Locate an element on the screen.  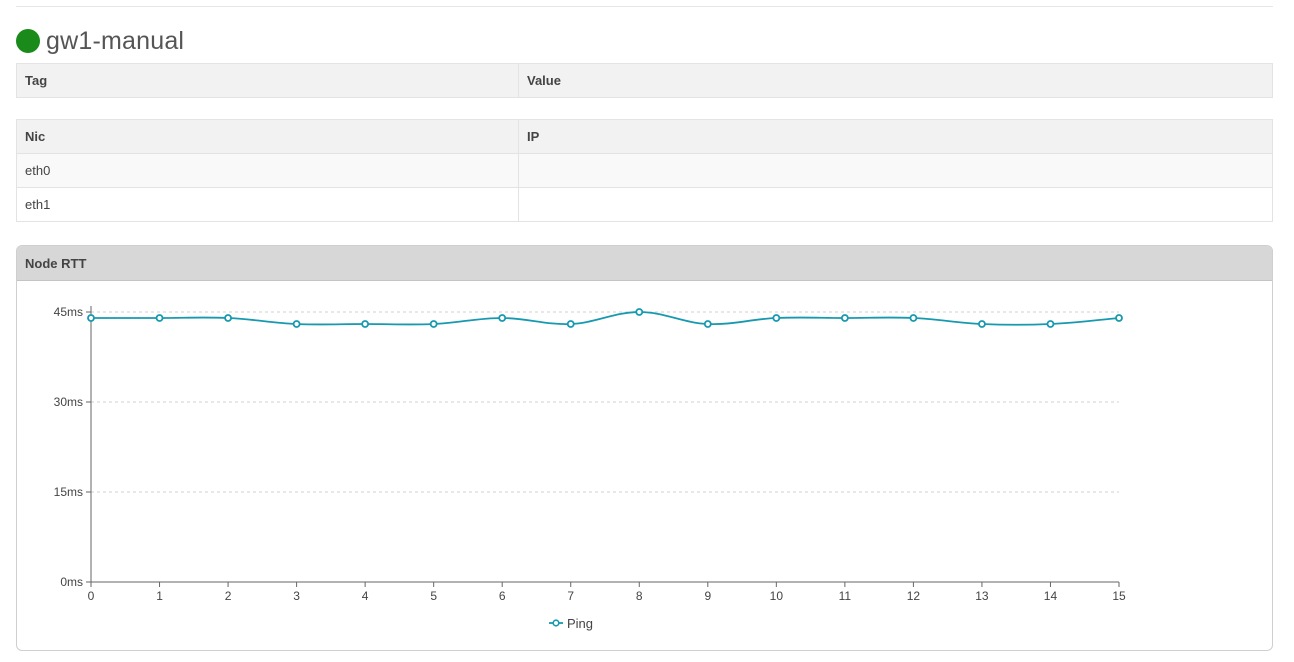
x-tick-label: 6 is located at coordinates (502, 596).